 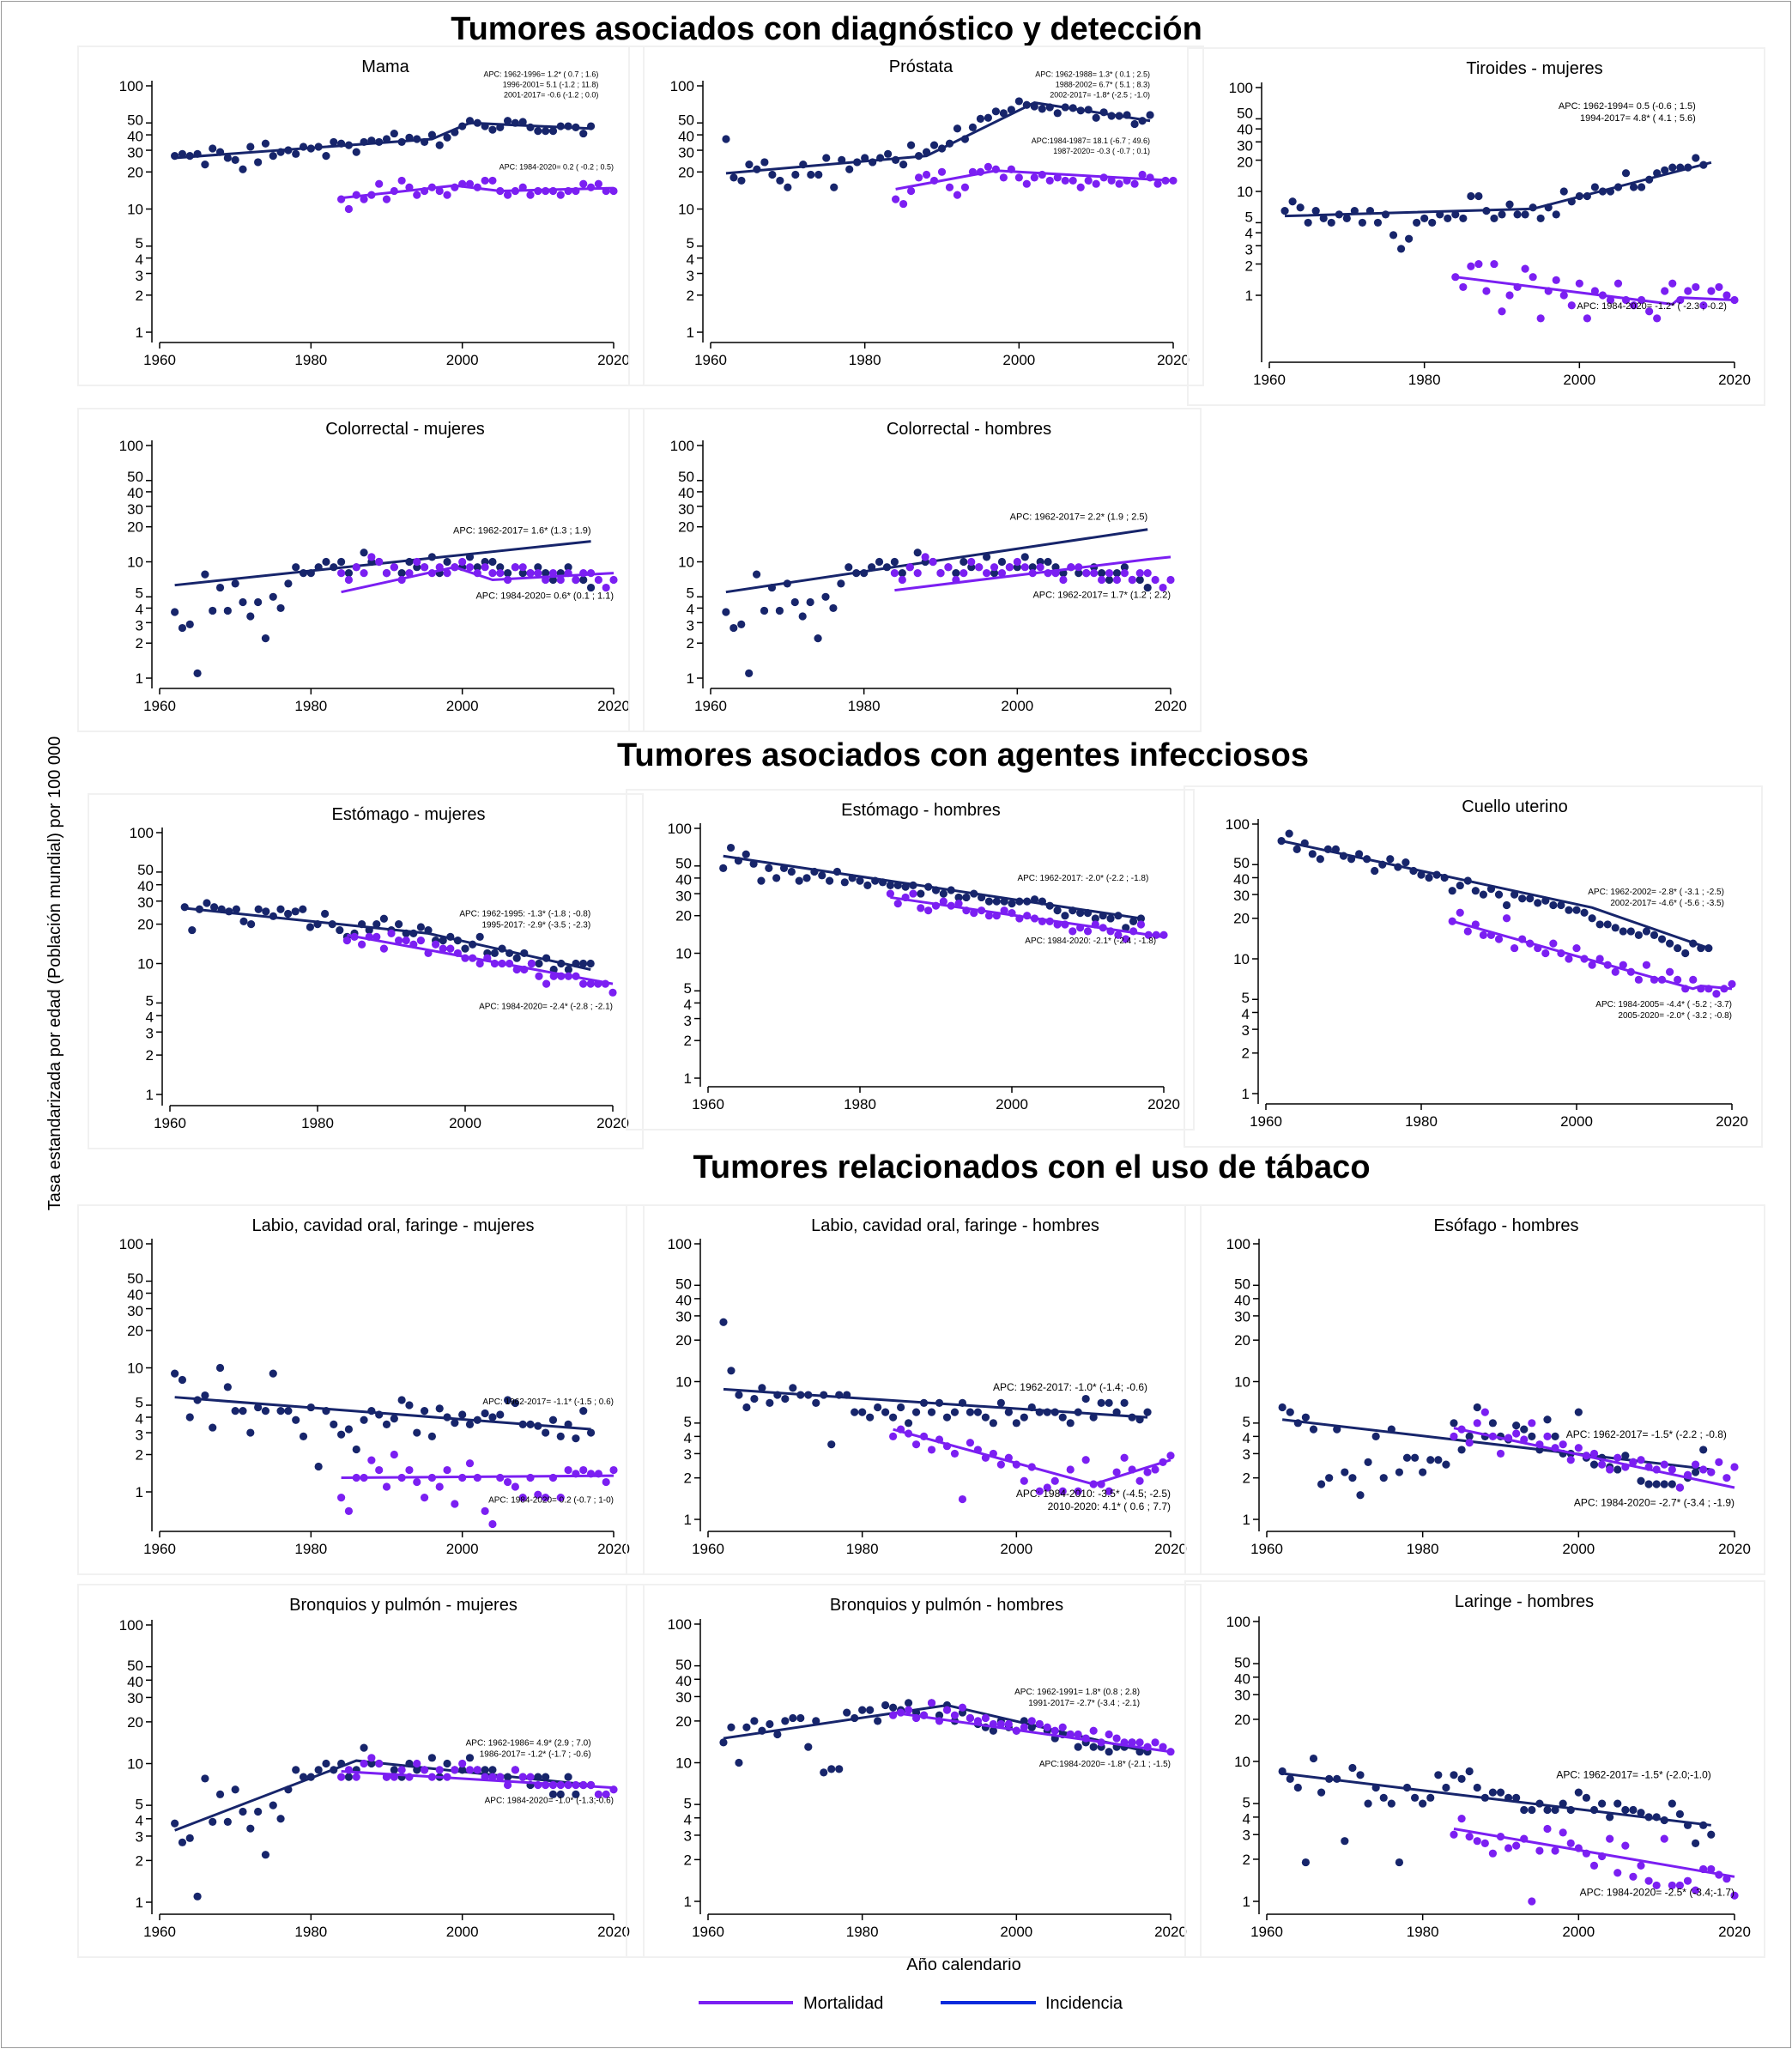 I want to click on apc-annotation-mortality: APC: 1984-2005= -4.4* ( -5.2 ; -3.7), so click(x=1663, y=1004).